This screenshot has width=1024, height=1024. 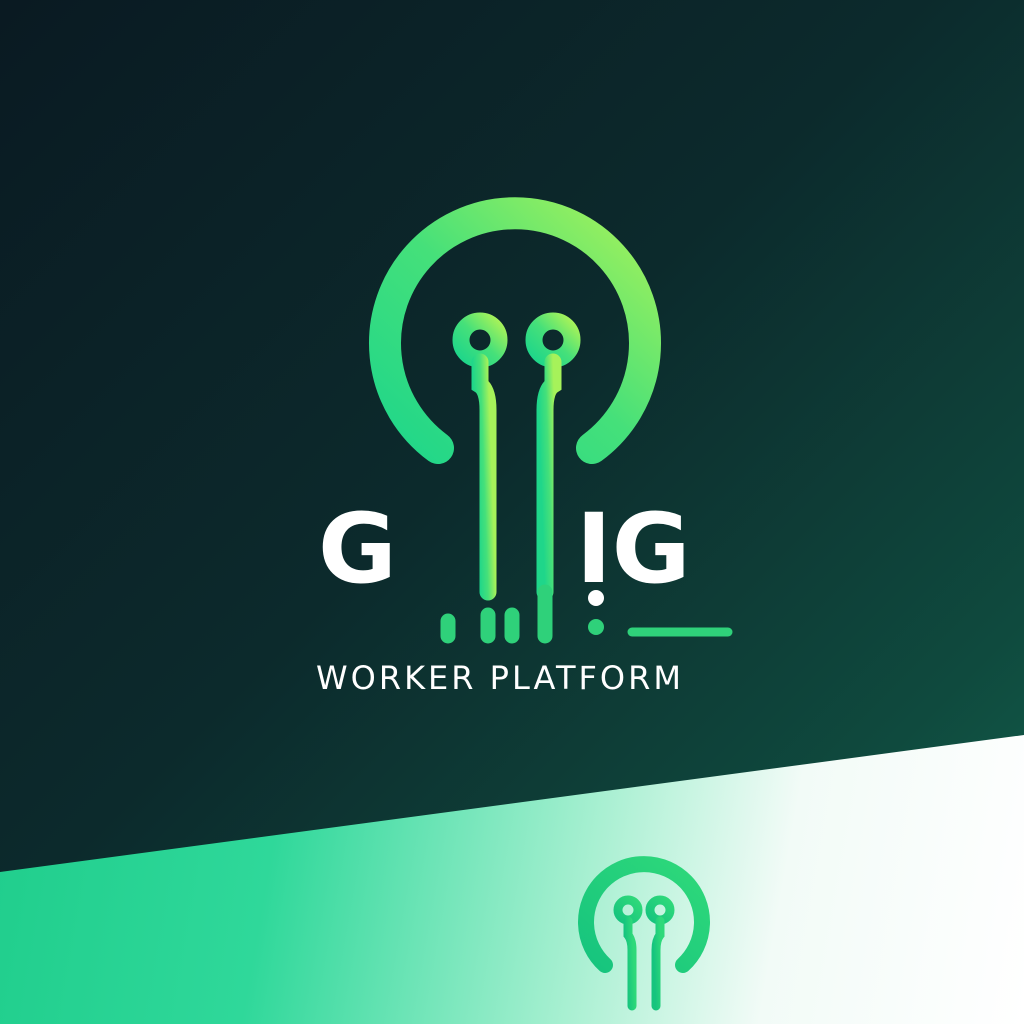 I want to click on tagline: WORKER PLATFORM, so click(x=500, y=678).